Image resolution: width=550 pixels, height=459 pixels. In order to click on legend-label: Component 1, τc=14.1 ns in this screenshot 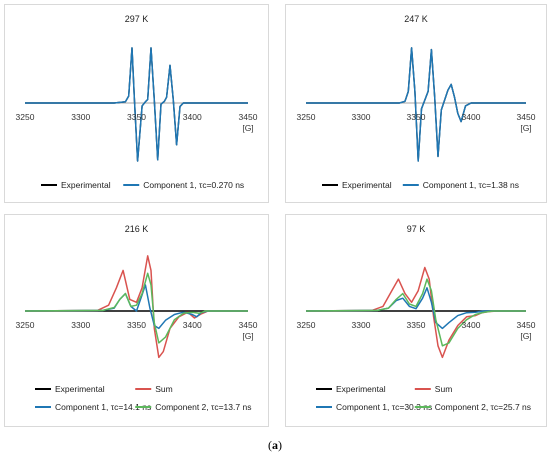, I will do `click(103, 407)`.